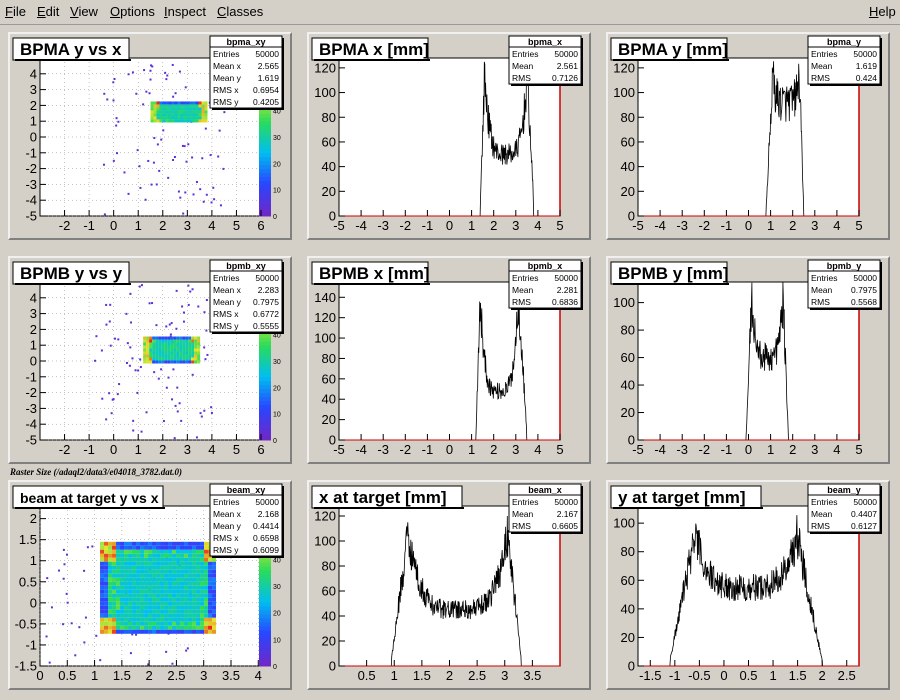 The image size is (900, 700). Describe the element at coordinates (162, 449) in the screenshot. I see `x-tick-label: 2` at that location.